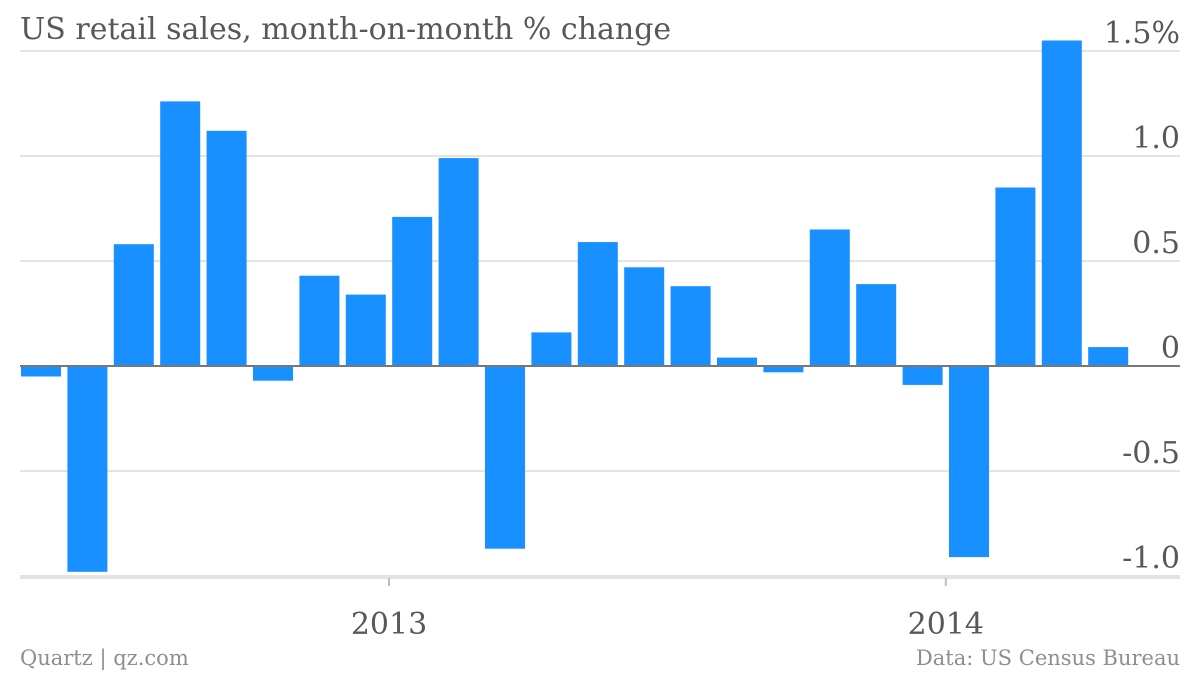 This screenshot has width=1200, height=676. What do you see at coordinates (1156, 138) in the screenshot?
I see `y-tick-label: 1.0` at bounding box center [1156, 138].